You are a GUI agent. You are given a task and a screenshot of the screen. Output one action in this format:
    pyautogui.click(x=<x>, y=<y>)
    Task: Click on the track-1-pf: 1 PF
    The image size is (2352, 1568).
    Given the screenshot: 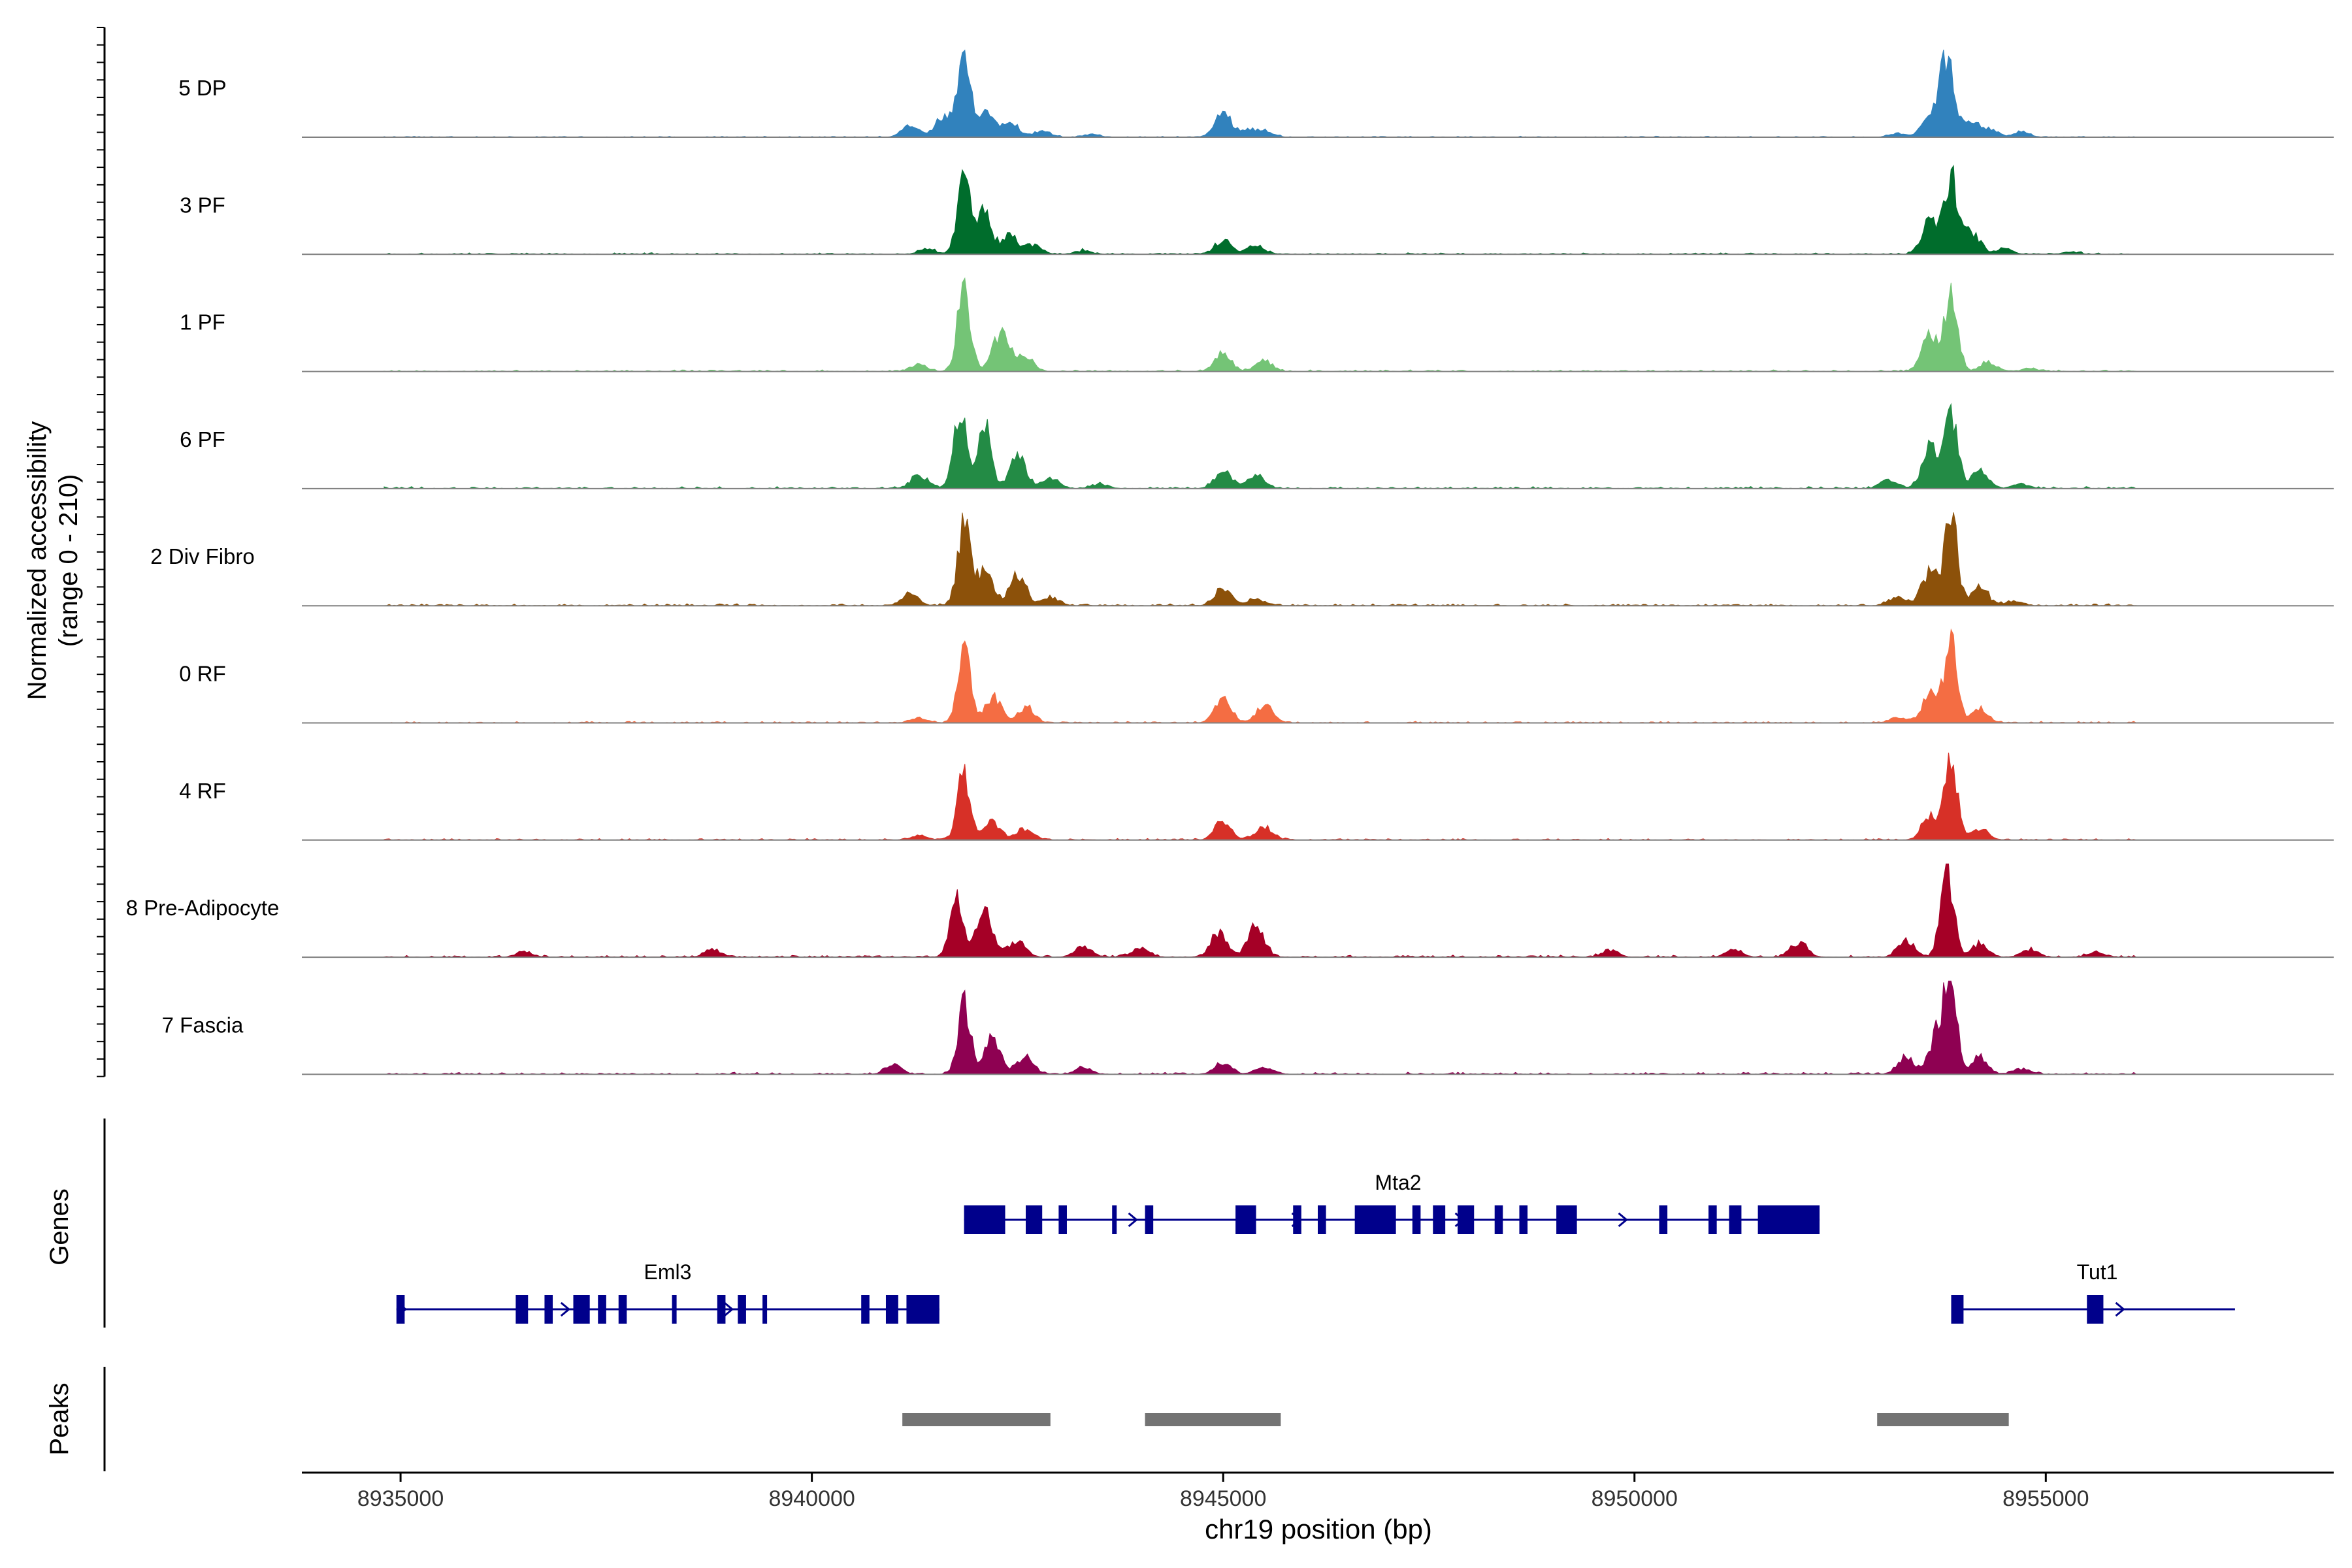 What is the action you would take?
    pyautogui.click(x=1257, y=324)
    